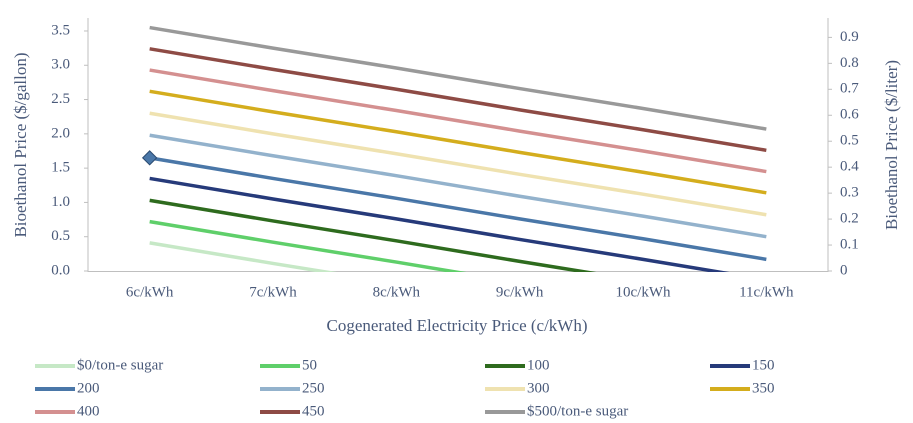  I want to click on legend-label: $0/ton-e sugar, so click(120, 365).